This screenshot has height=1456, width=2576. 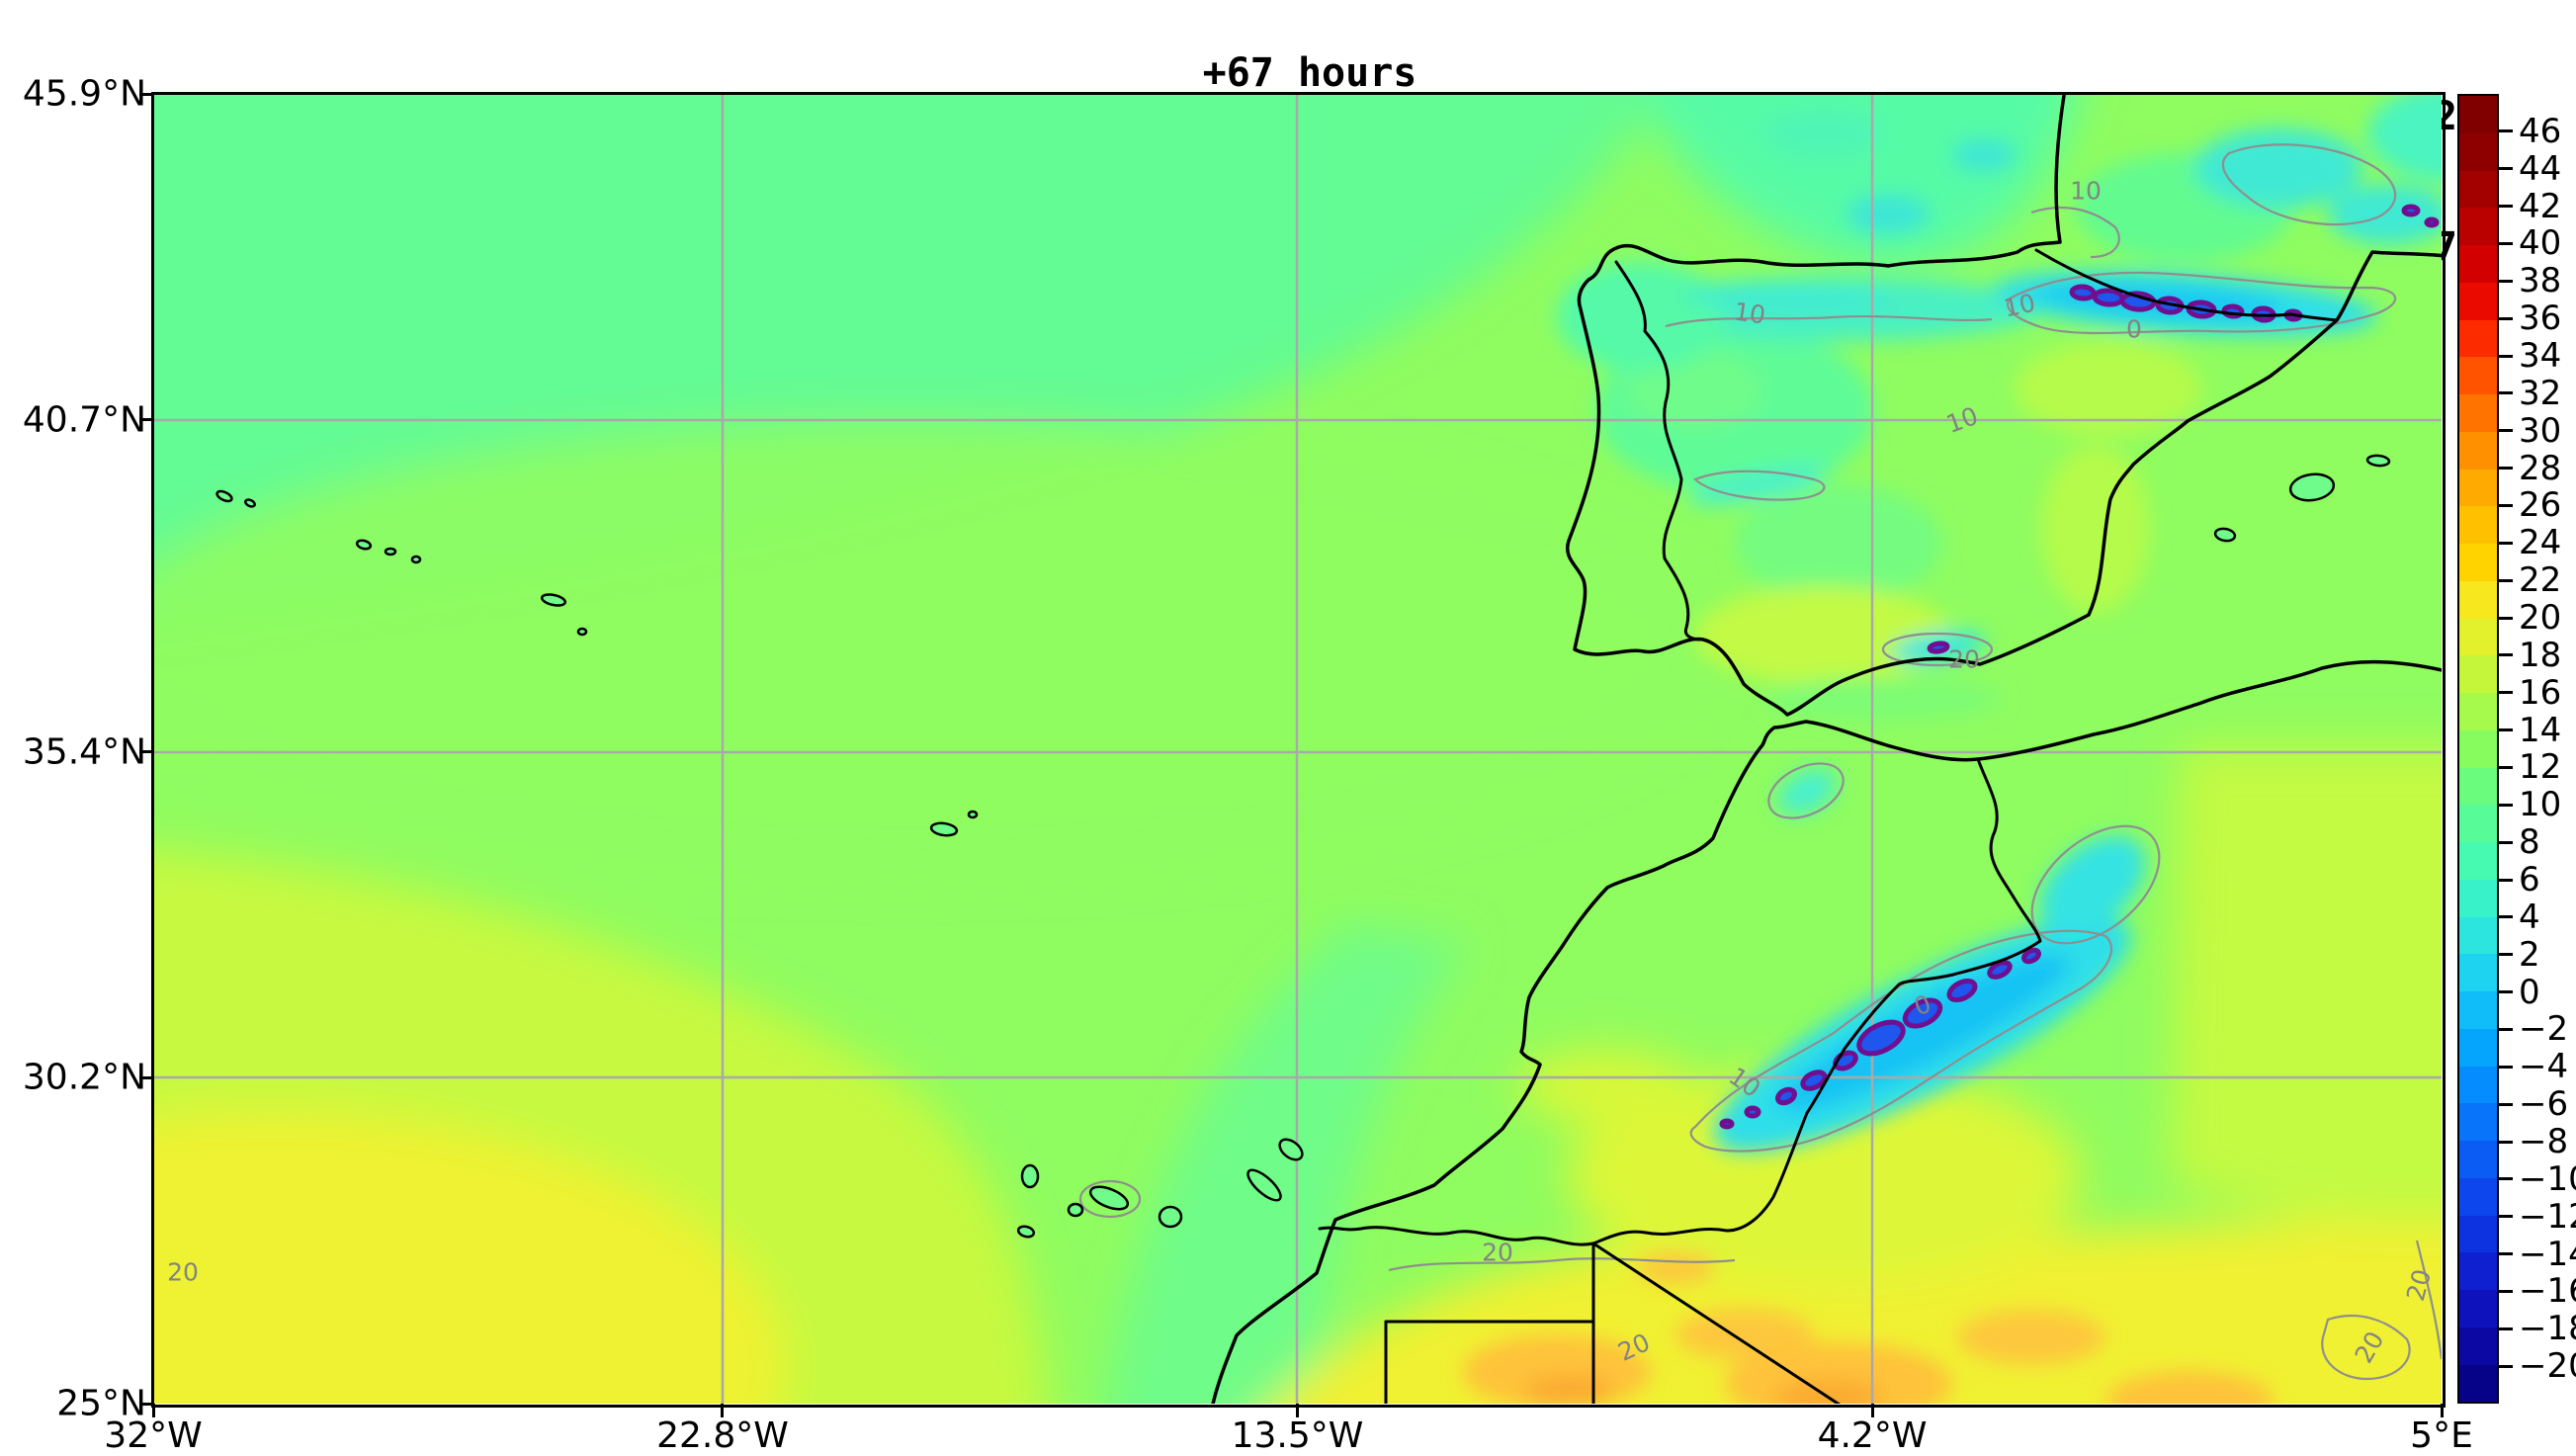 What do you see at coordinates (84, 420) in the screenshot?
I see `lat-tick-label: 40.7°N` at bounding box center [84, 420].